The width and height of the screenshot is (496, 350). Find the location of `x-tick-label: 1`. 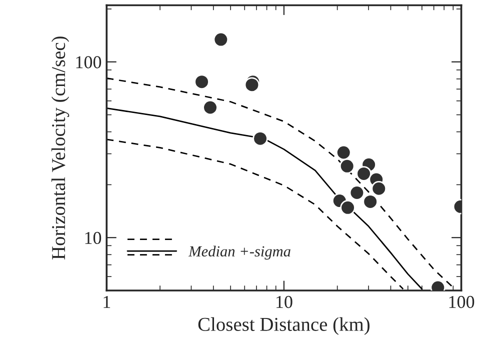

x-tick-label: 1 is located at coordinates (107, 302).